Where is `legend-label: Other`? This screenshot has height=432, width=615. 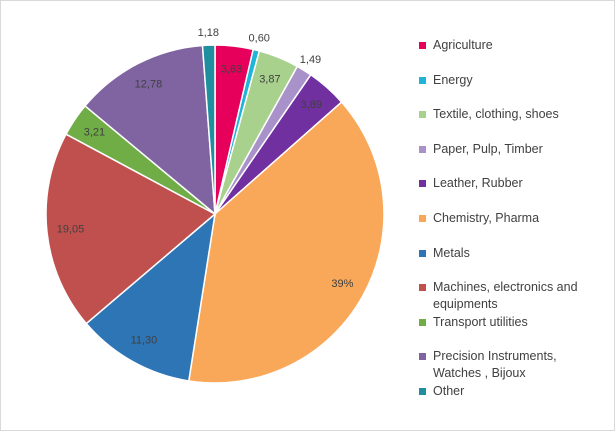 legend-label: Other is located at coordinates (449, 391).